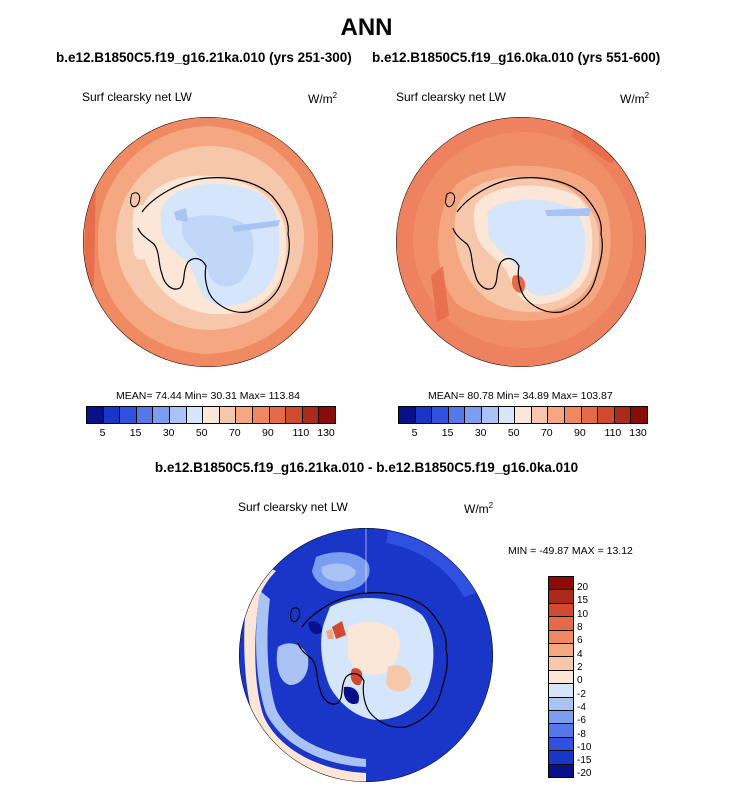 This screenshot has height=788, width=733. Describe the element at coordinates (210, 434) in the screenshot. I see `panel-1-colorbar-ticks: 5 15 30 50 70 90 110 130` at that location.